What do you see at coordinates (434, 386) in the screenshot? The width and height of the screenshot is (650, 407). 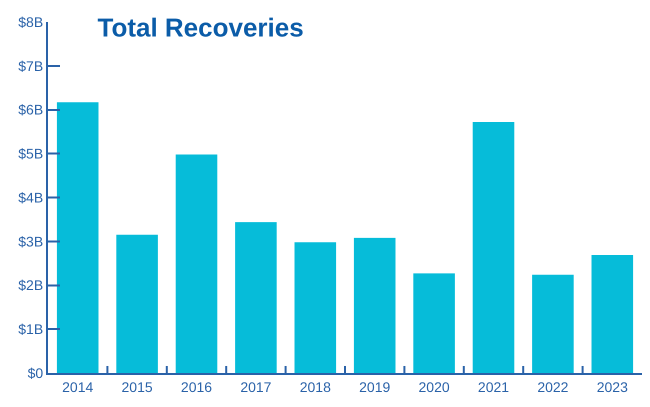 I see `x-tick-label: 2020` at bounding box center [434, 386].